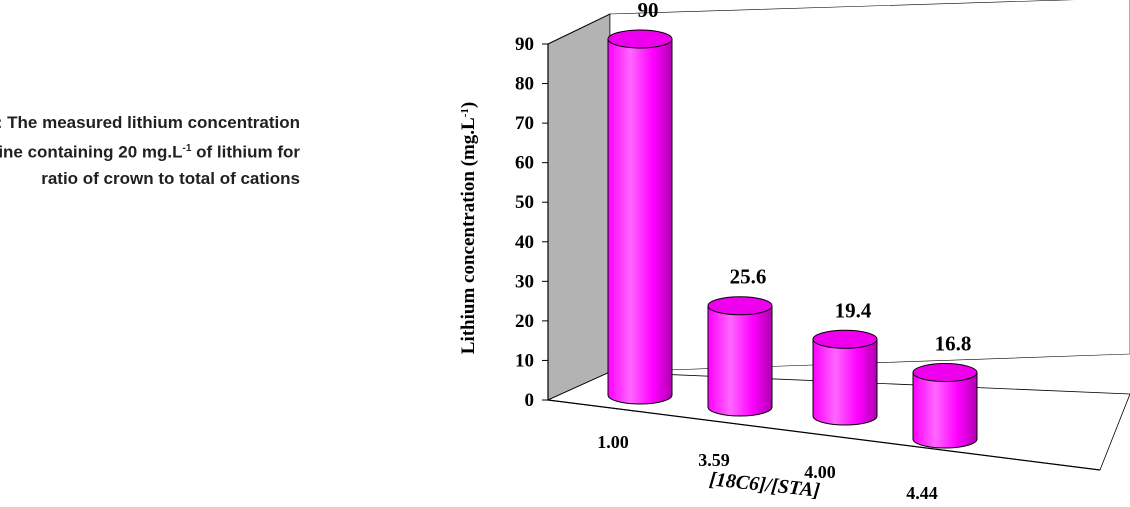 This screenshot has width=1130, height=507. I want to click on bar-4.44, so click(945, 406).